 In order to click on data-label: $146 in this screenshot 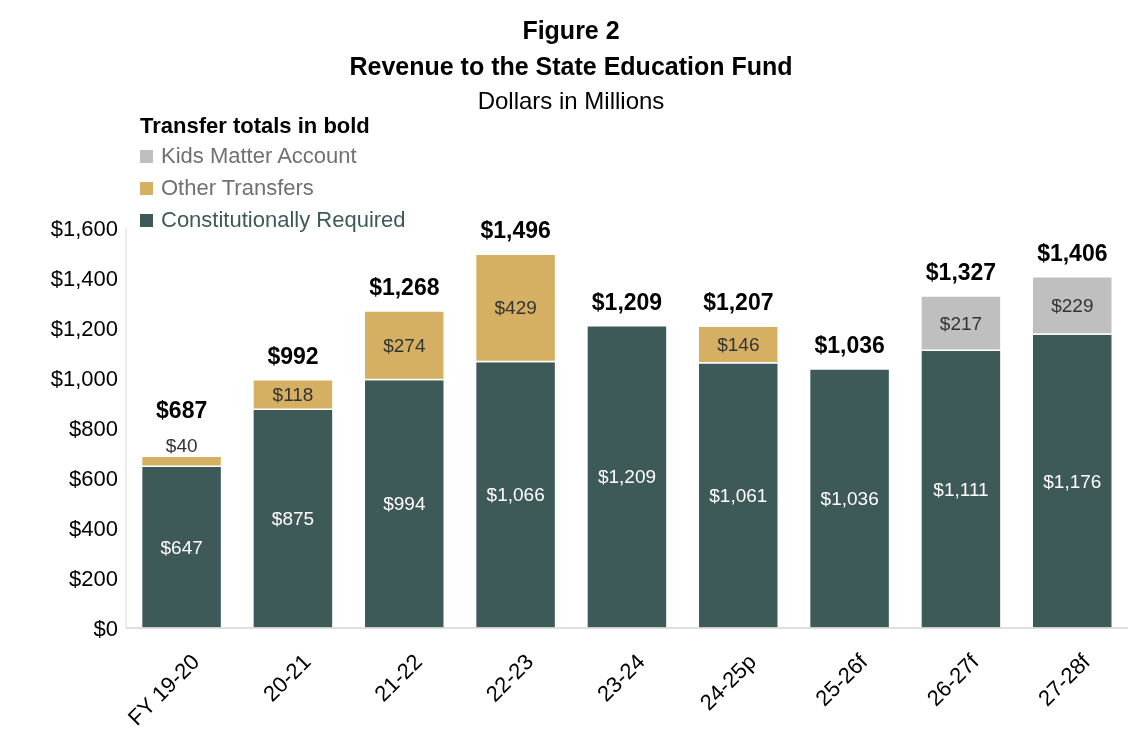, I will do `click(738, 344)`.